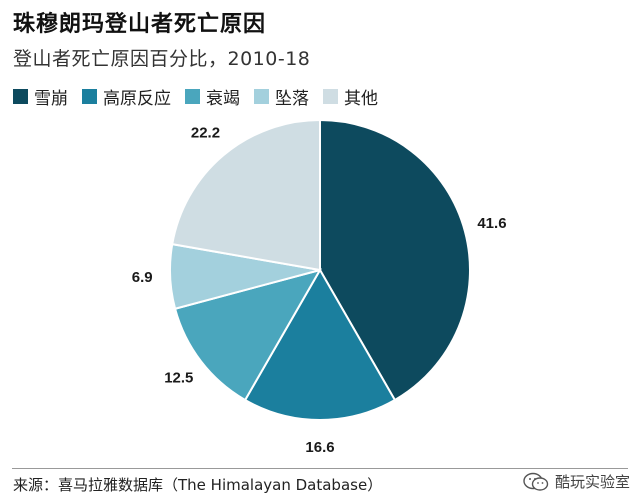 This screenshot has width=640, height=501. What do you see at coordinates (395, 260) in the screenshot?
I see `slice-avalanche` at bounding box center [395, 260].